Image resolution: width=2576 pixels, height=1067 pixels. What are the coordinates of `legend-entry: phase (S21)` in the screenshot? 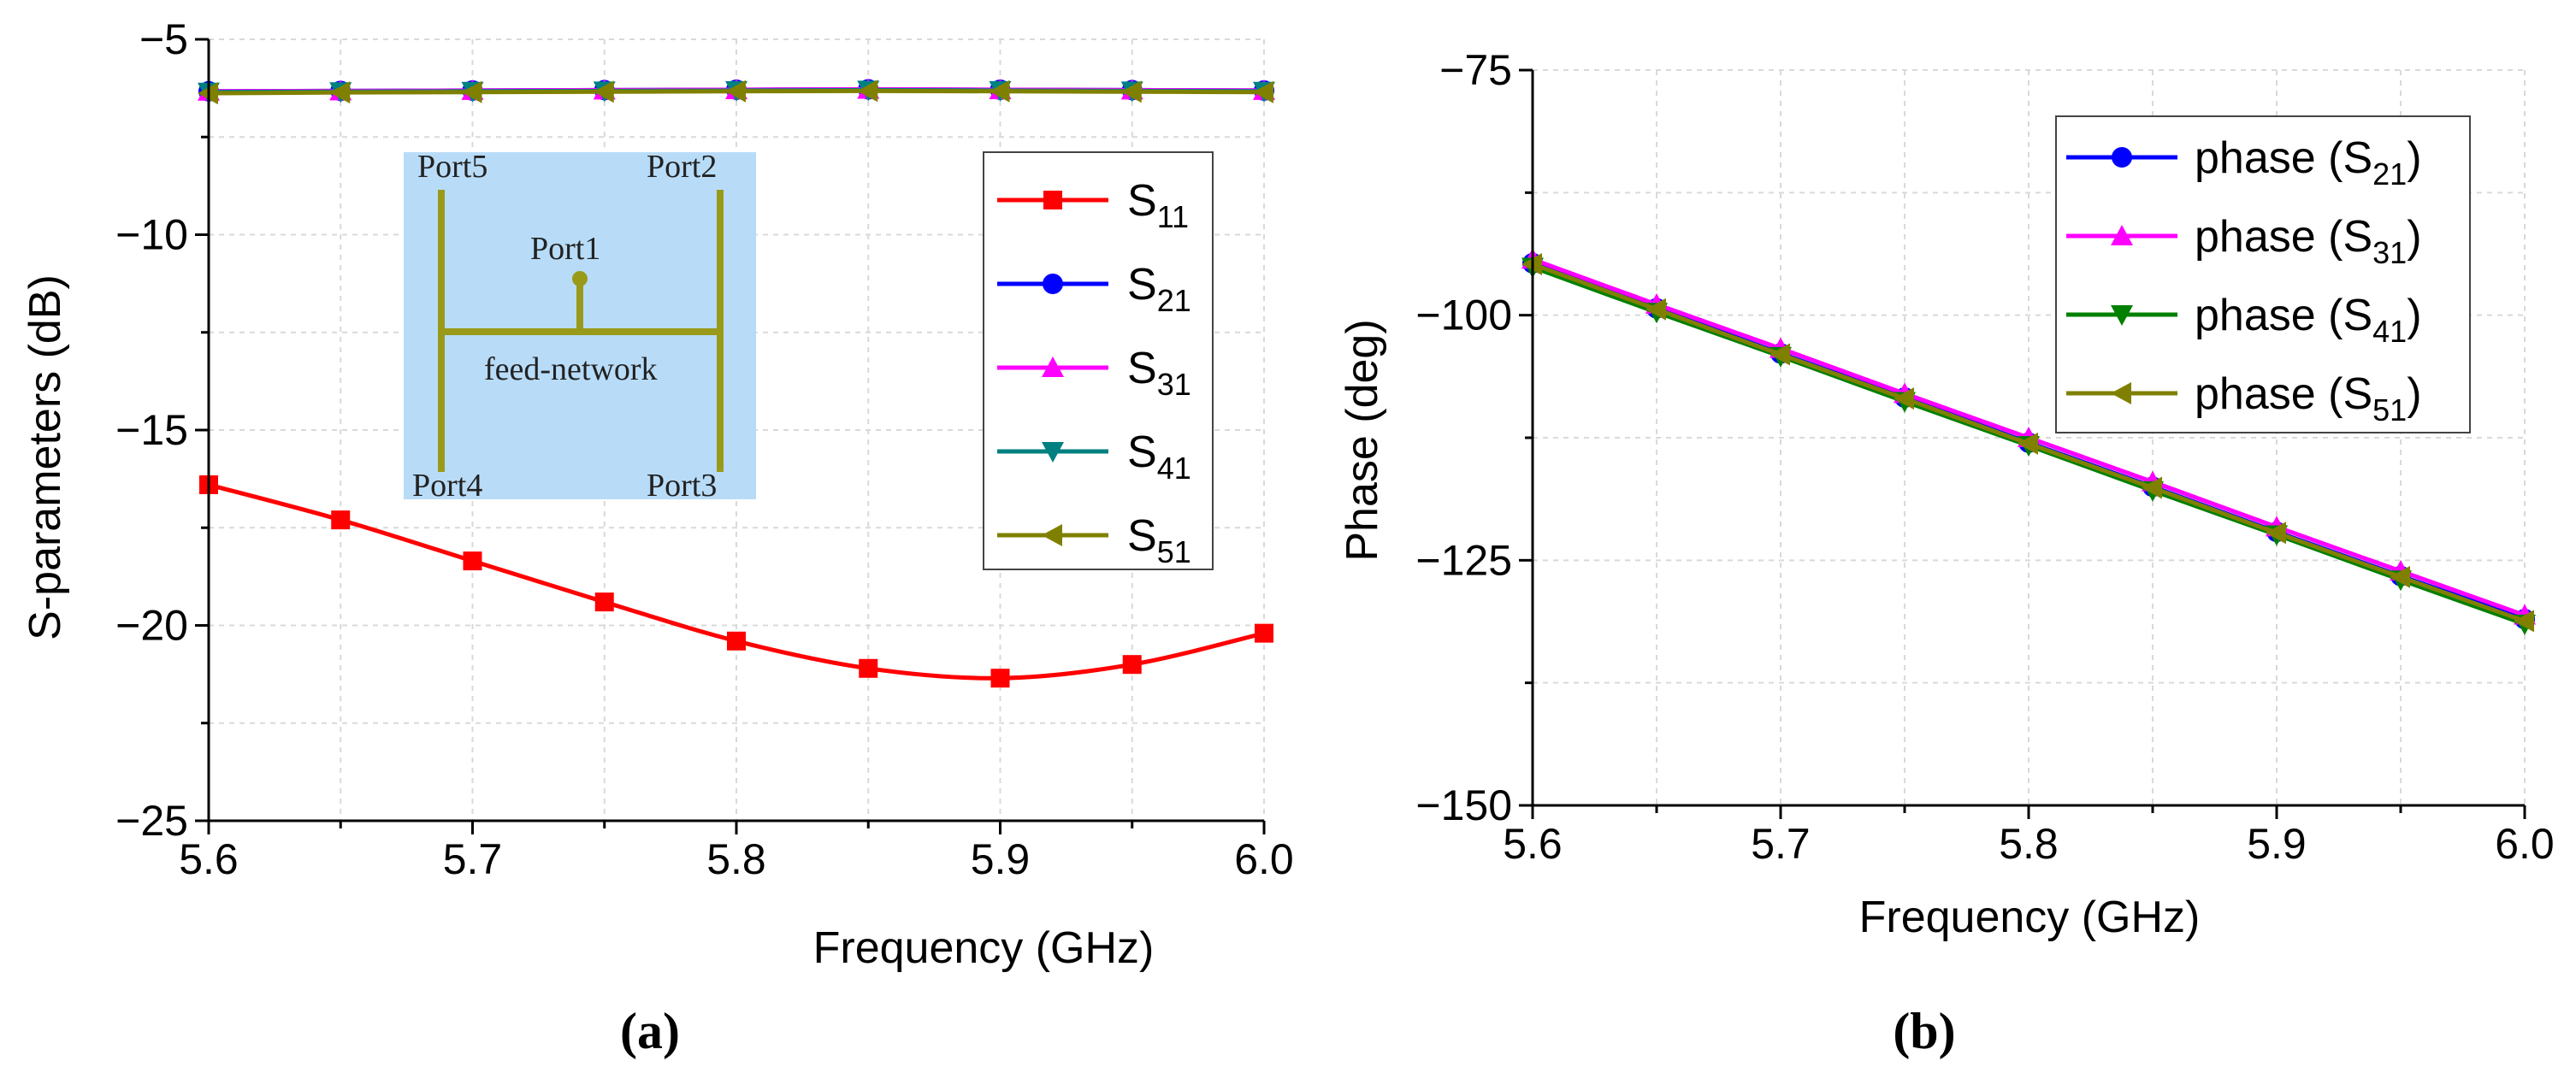 It's located at (2244, 162).